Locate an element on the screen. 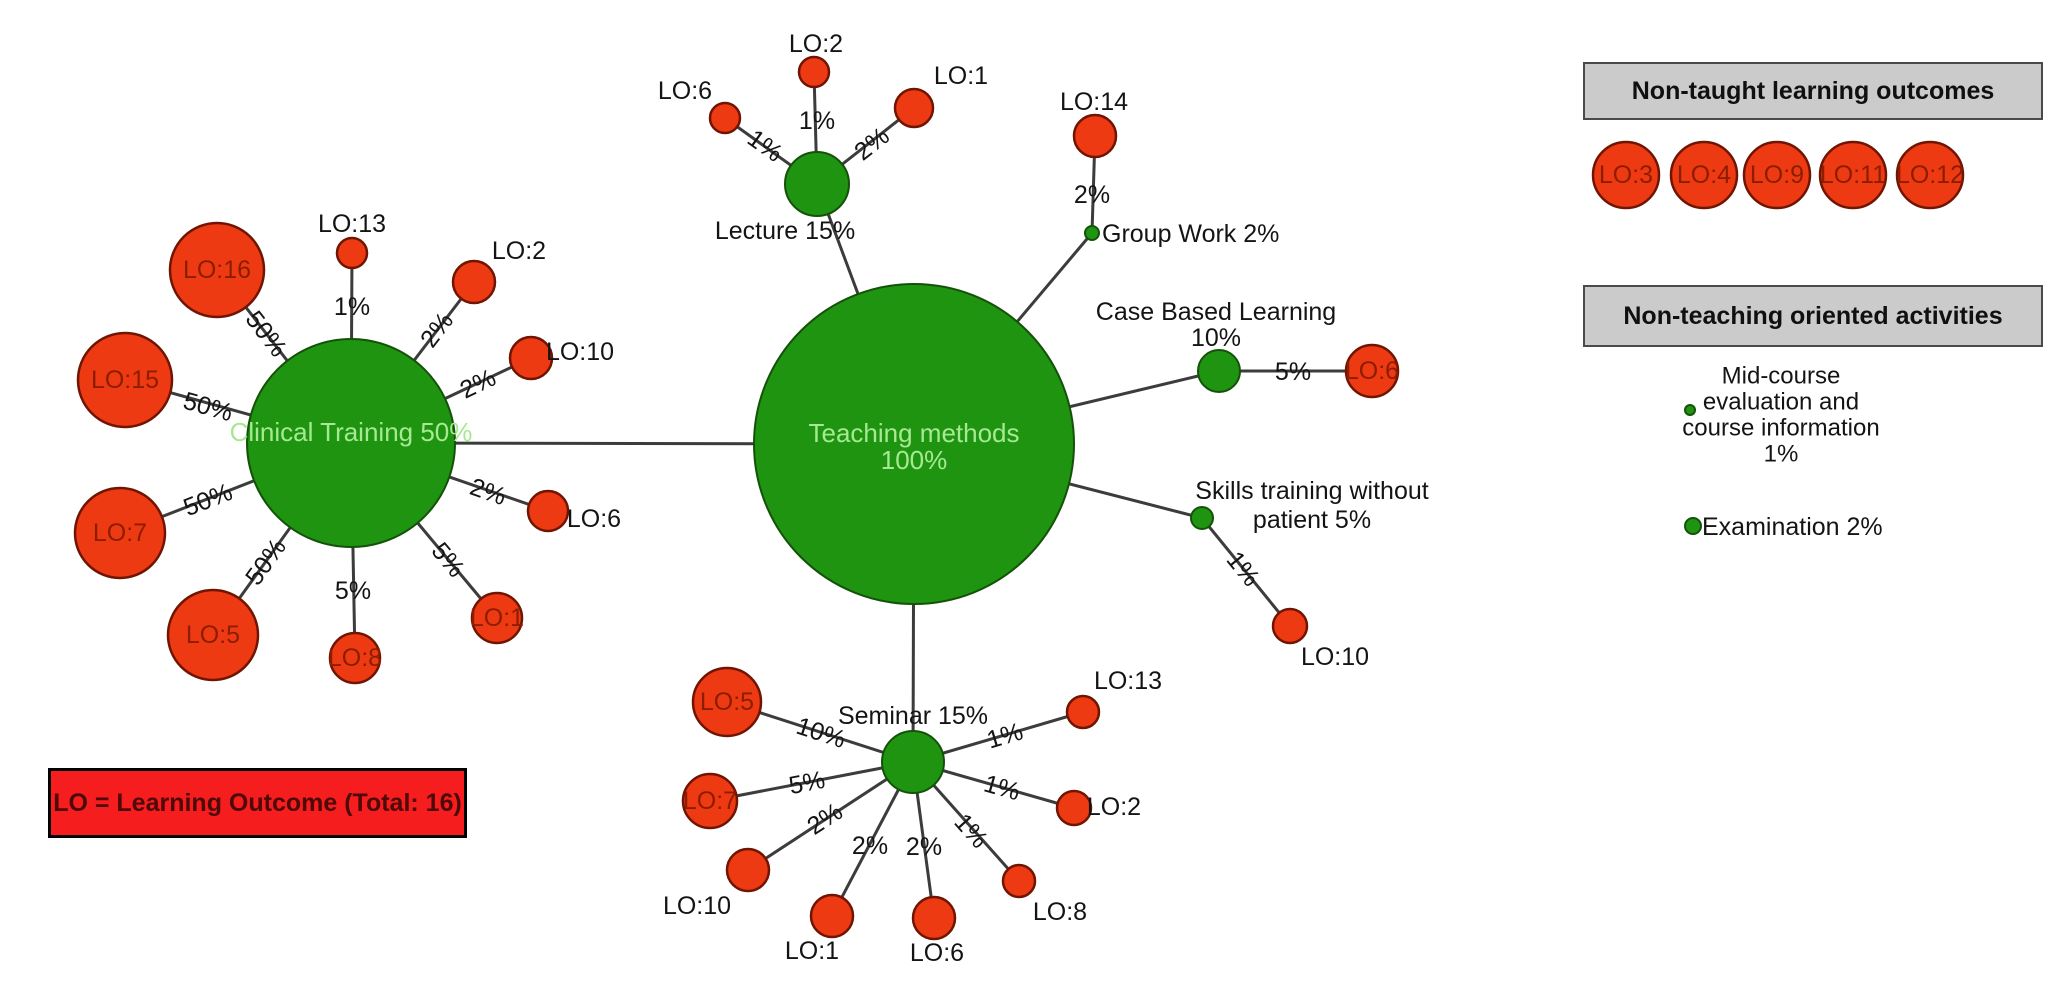  outcome-node-lo16 is located at coordinates (217, 270).